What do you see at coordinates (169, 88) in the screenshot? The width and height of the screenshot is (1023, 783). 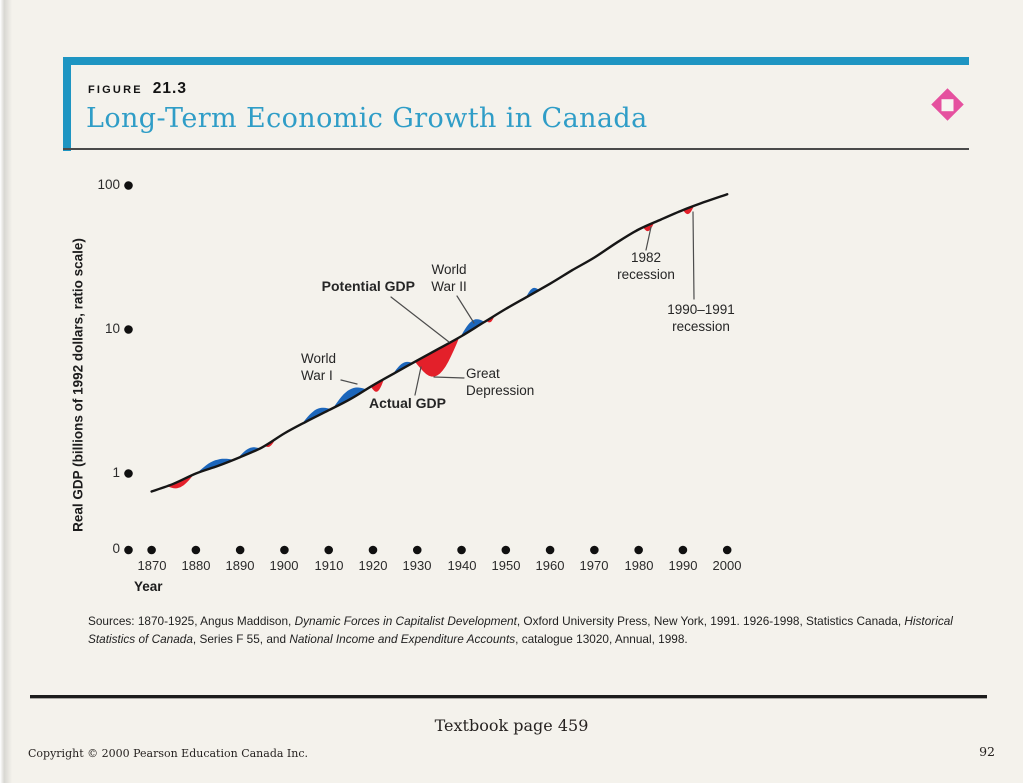 I see `figure-number: 21.3` at bounding box center [169, 88].